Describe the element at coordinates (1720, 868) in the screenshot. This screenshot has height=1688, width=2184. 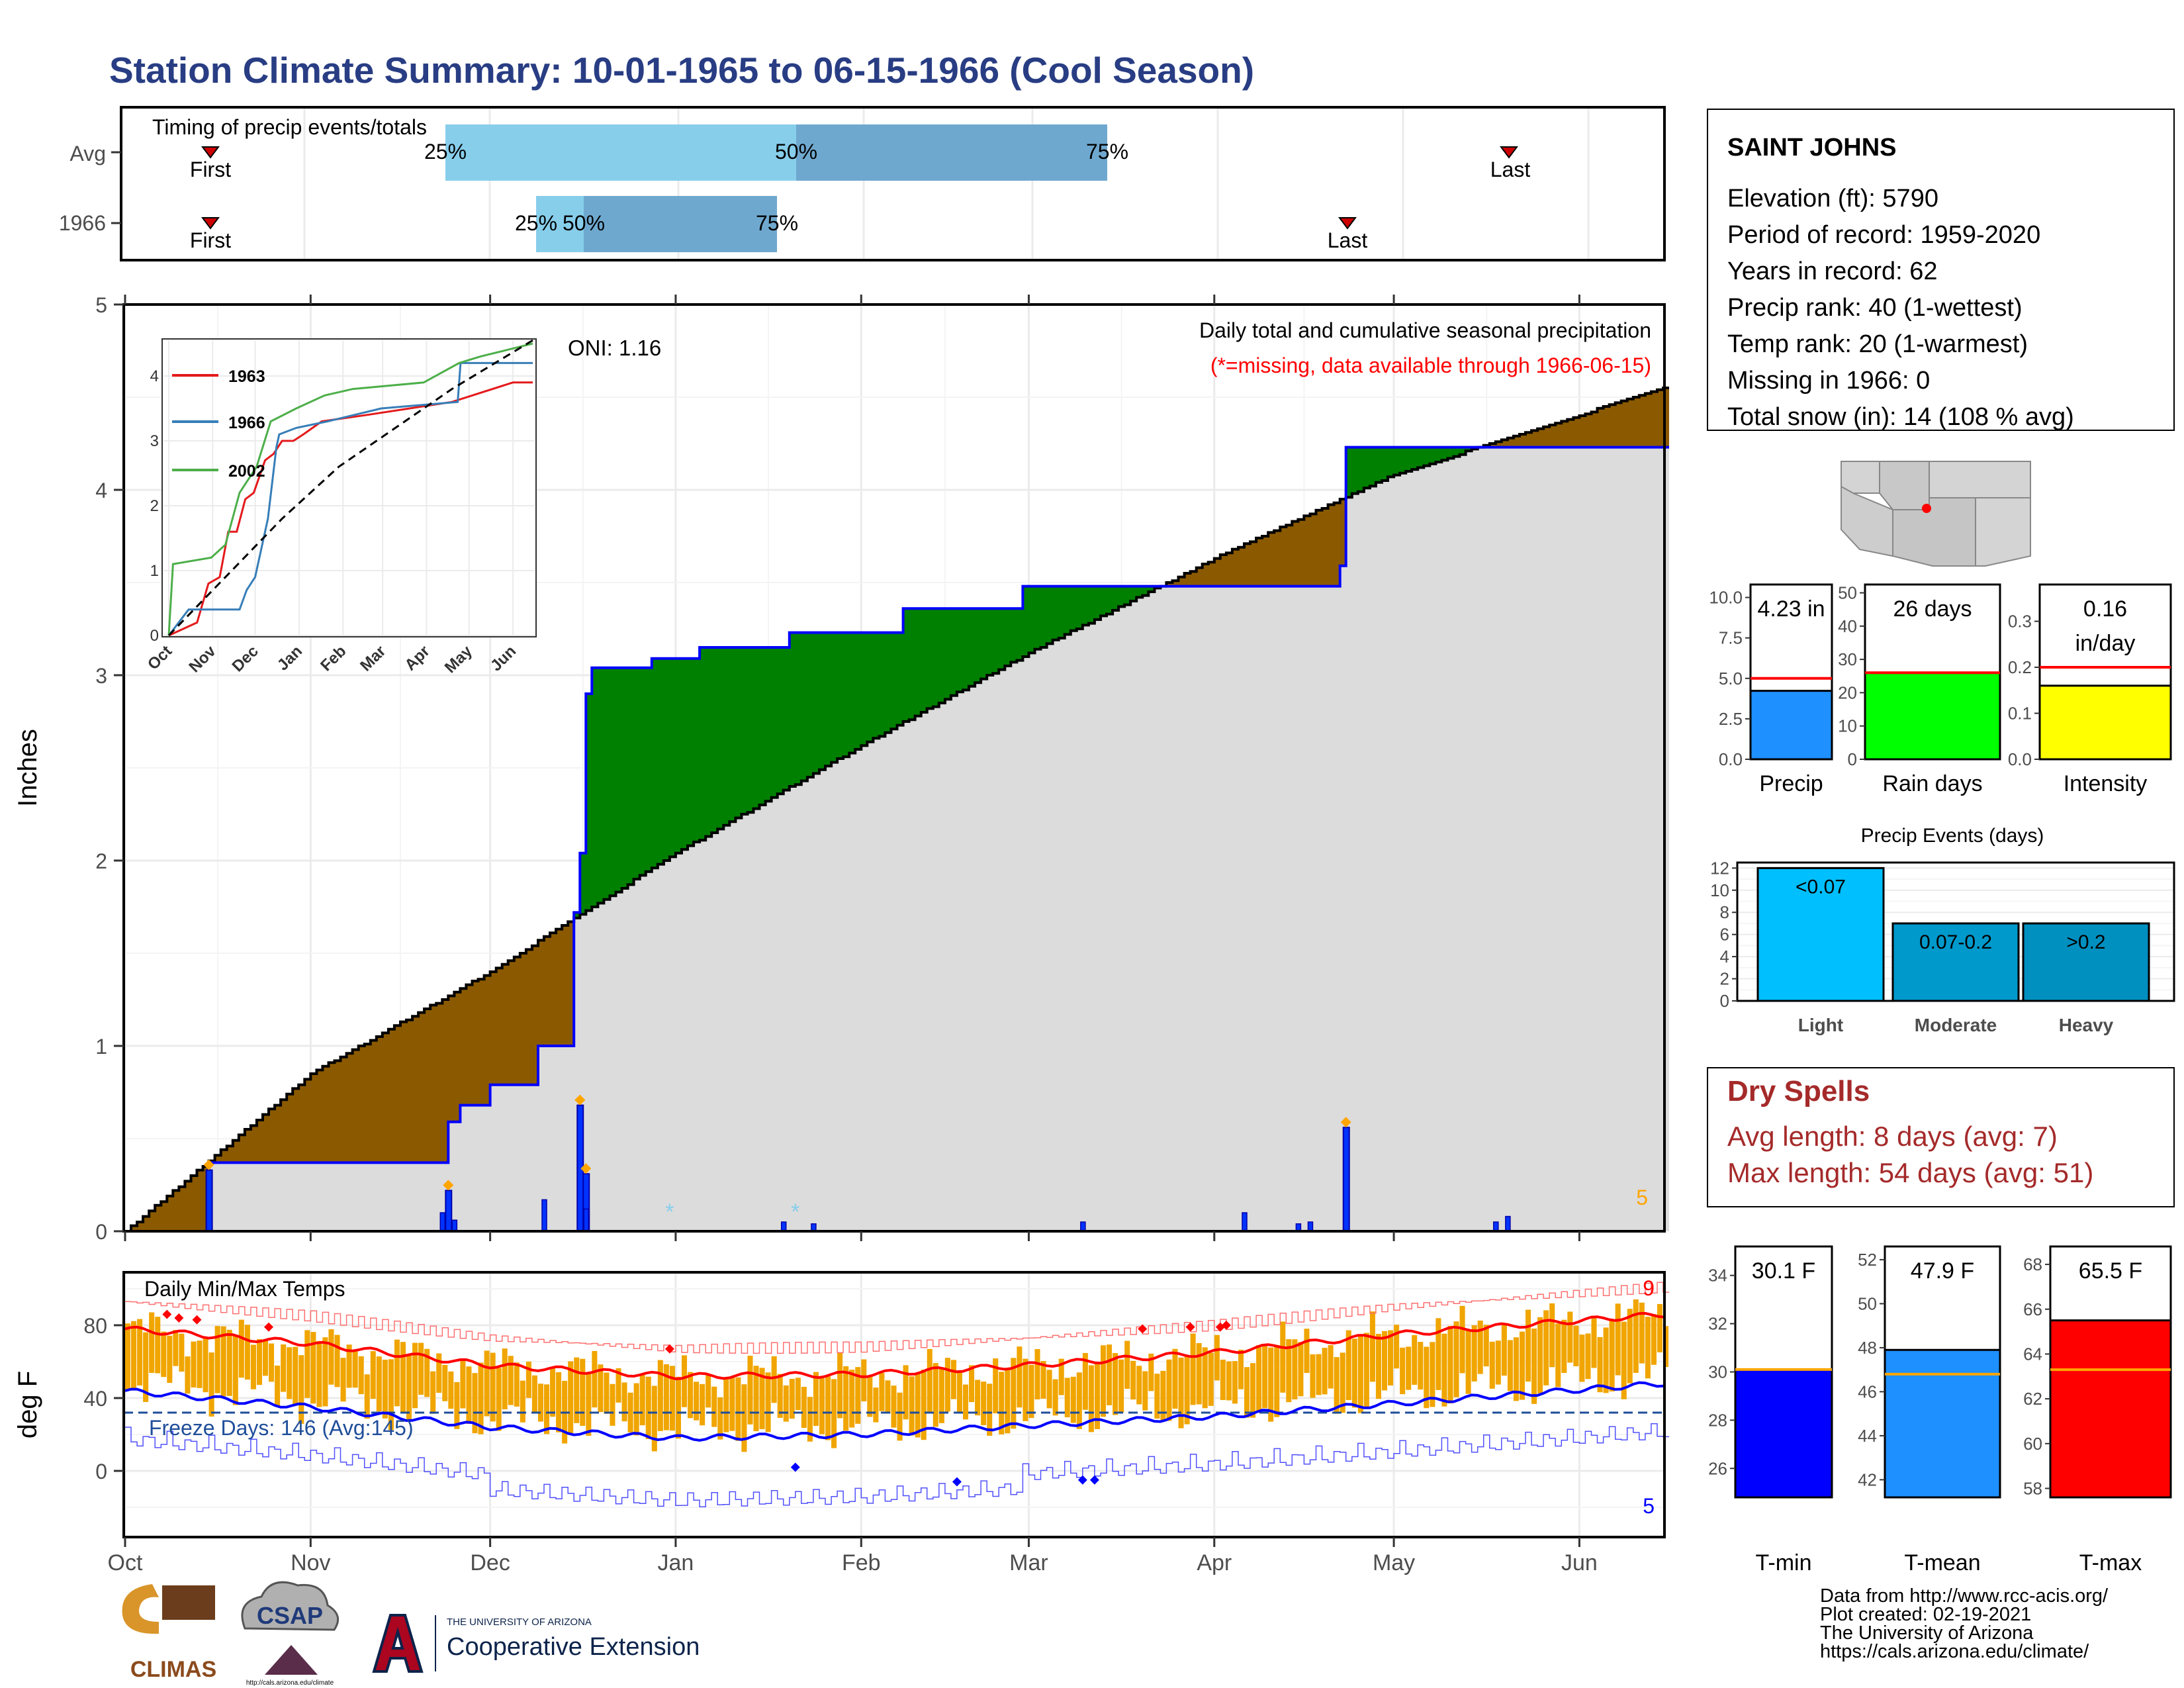
I see `events-tick-label: 12` at that location.